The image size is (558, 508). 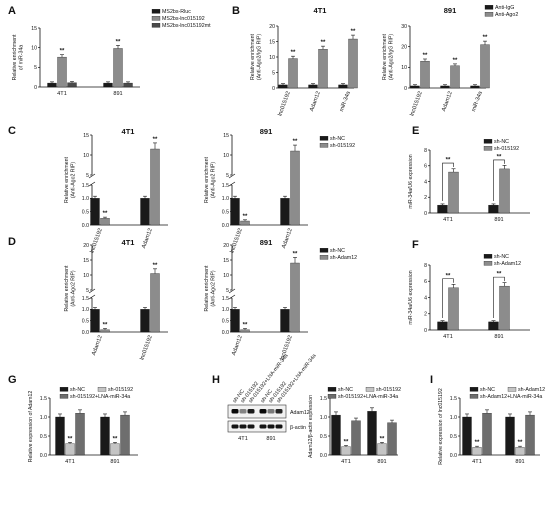 I want to click on category-label: 891, so click(x=519, y=462).